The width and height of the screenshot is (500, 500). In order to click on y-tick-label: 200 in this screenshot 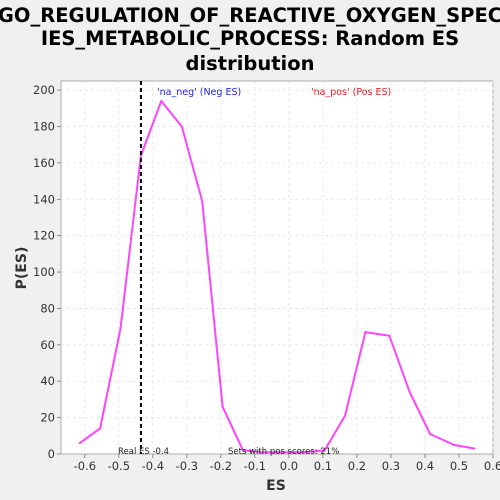, I will do `click(44, 90)`.